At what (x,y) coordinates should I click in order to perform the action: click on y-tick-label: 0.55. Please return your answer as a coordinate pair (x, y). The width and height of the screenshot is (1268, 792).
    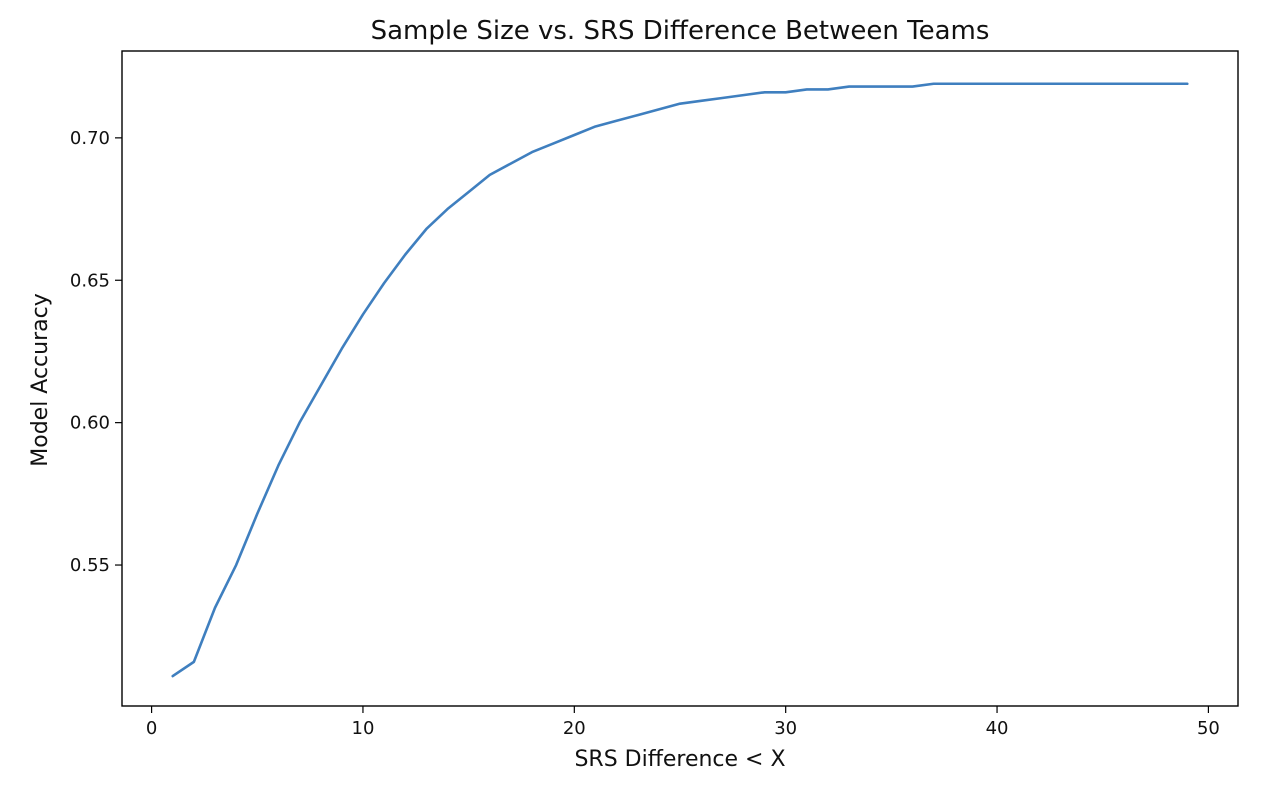
    Looking at the image, I should click on (90, 565).